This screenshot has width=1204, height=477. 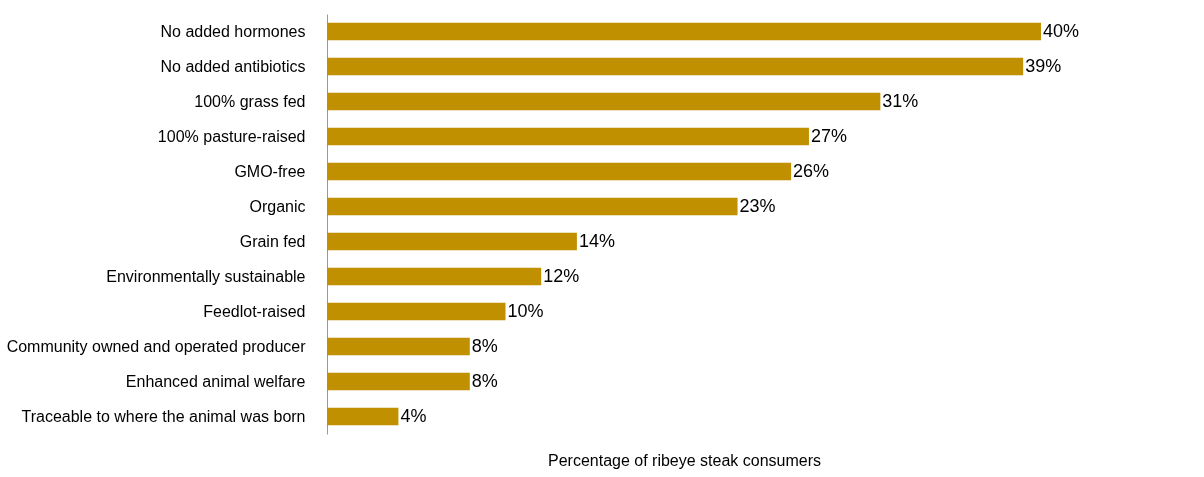 I want to click on y-tick-label: Community owned and operated producer, so click(x=156, y=346).